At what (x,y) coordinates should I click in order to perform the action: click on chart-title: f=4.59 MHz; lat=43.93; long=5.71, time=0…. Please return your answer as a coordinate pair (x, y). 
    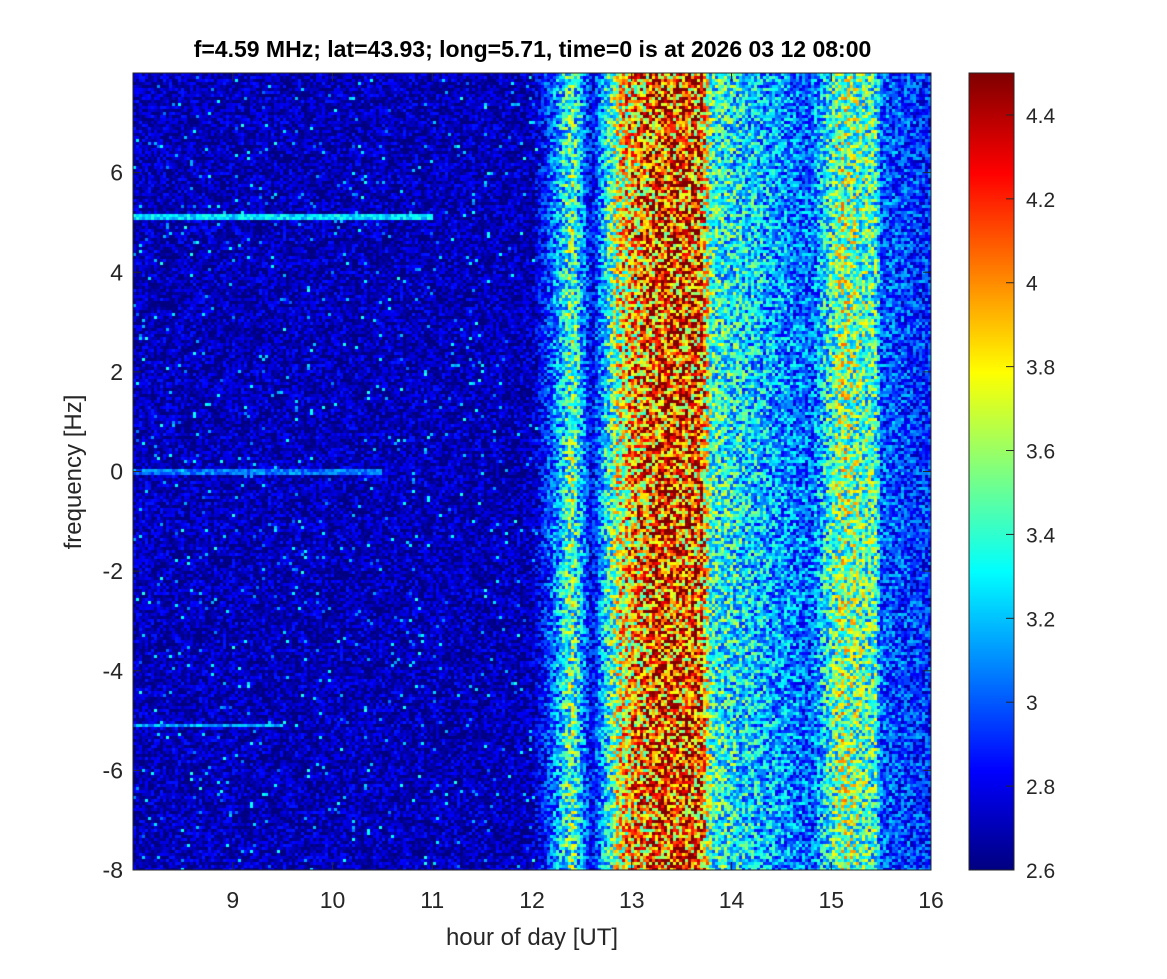
    Looking at the image, I should click on (532, 49).